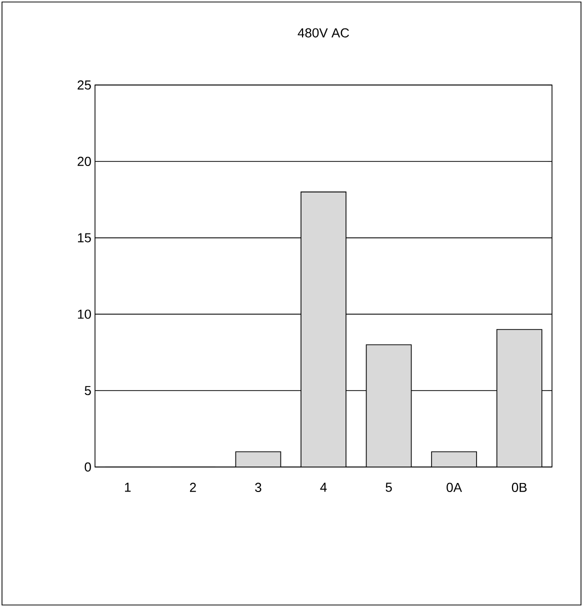 This screenshot has width=583, height=607. What do you see at coordinates (193, 487) in the screenshot?
I see `x-tick-label: 2` at bounding box center [193, 487].